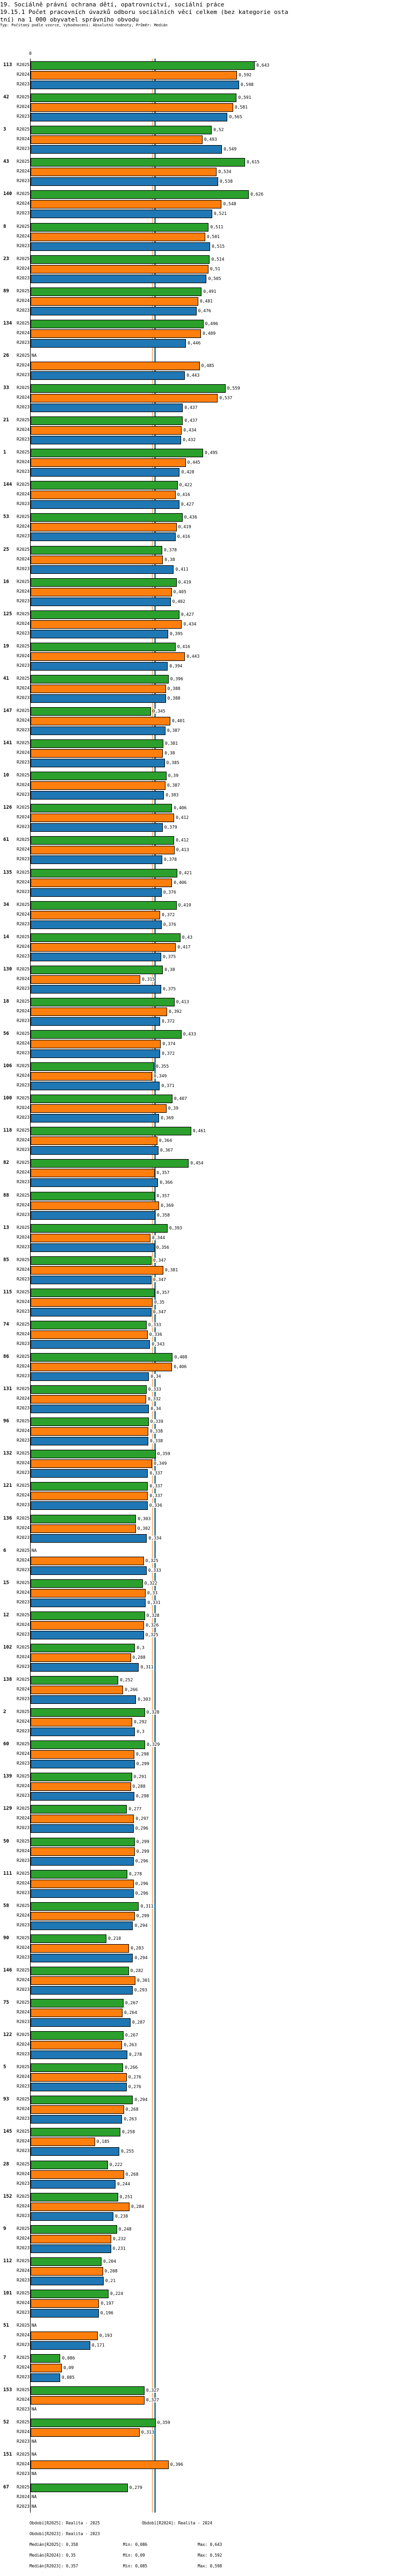 The image size is (403, 2576). I want to click on value-label: 0,428, so click(188, 472).